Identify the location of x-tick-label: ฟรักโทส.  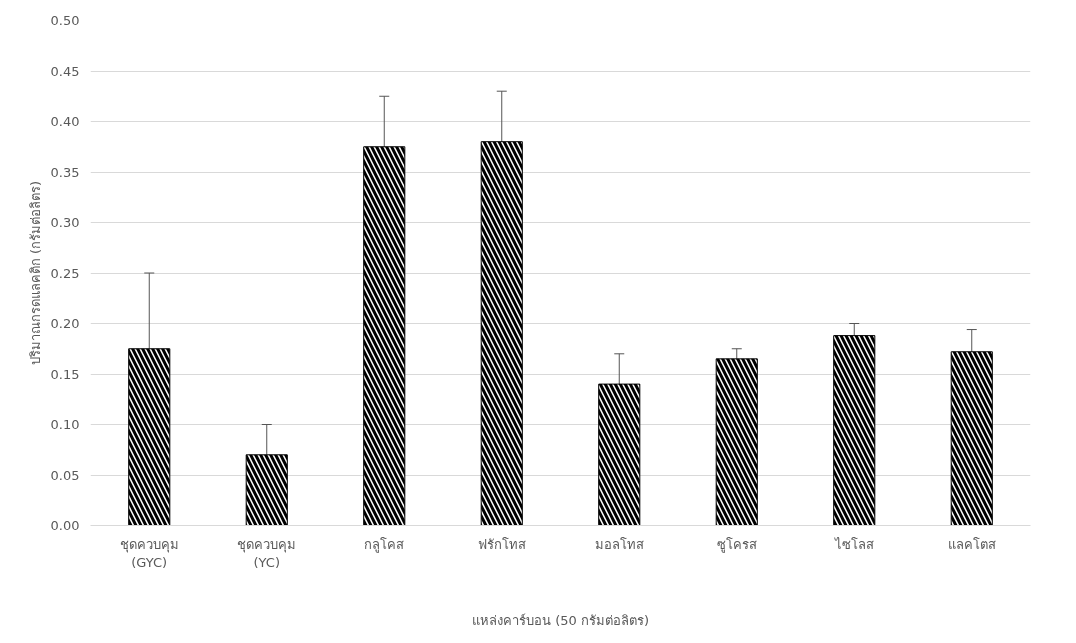
(501, 544).